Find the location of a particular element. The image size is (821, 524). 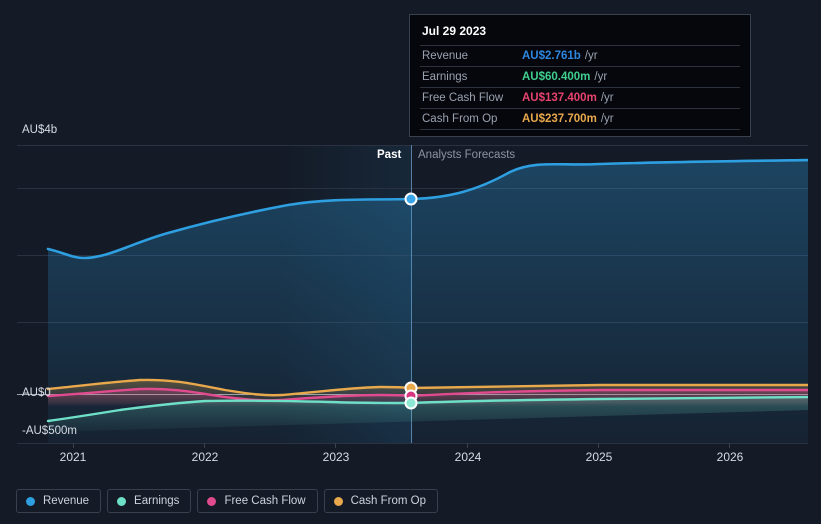

marker-revenue is located at coordinates (411, 199).